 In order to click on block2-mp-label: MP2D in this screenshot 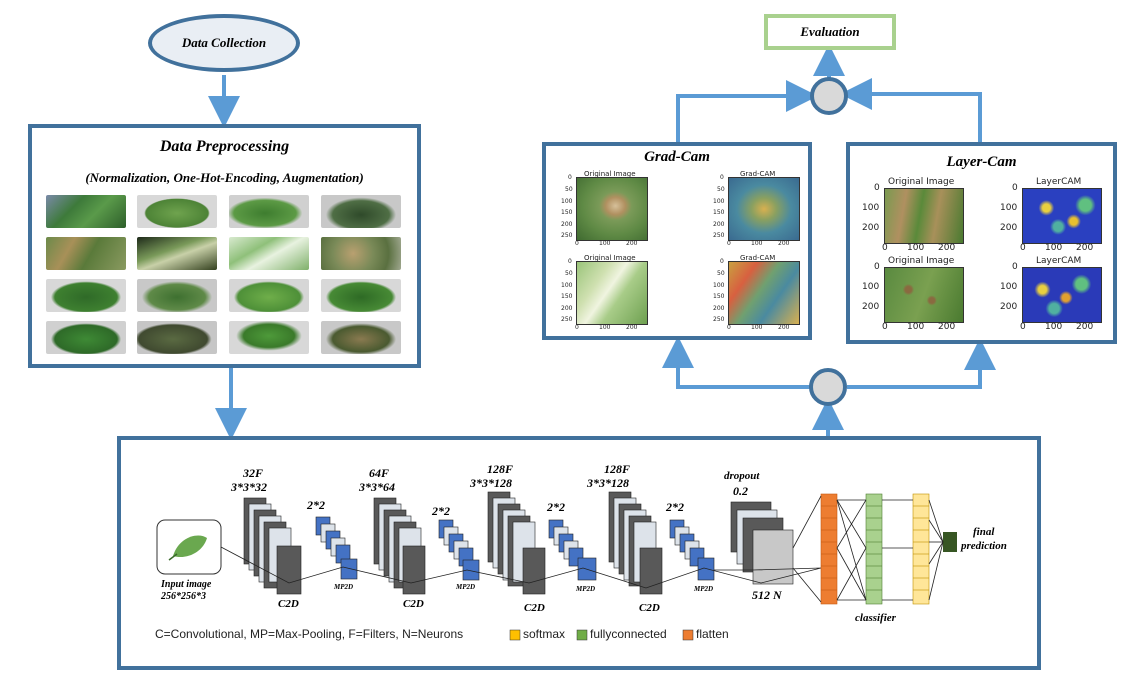, I will do `click(466, 587)`.